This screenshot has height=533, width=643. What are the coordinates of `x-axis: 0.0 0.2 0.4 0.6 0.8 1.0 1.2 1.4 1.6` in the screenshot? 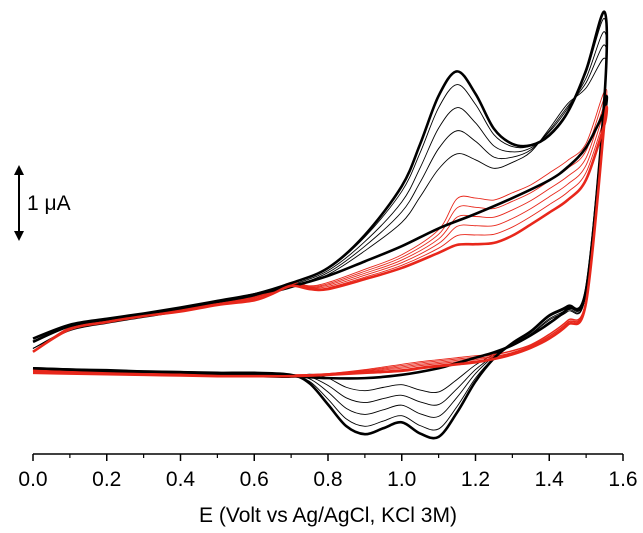 It's located at (328, 472).